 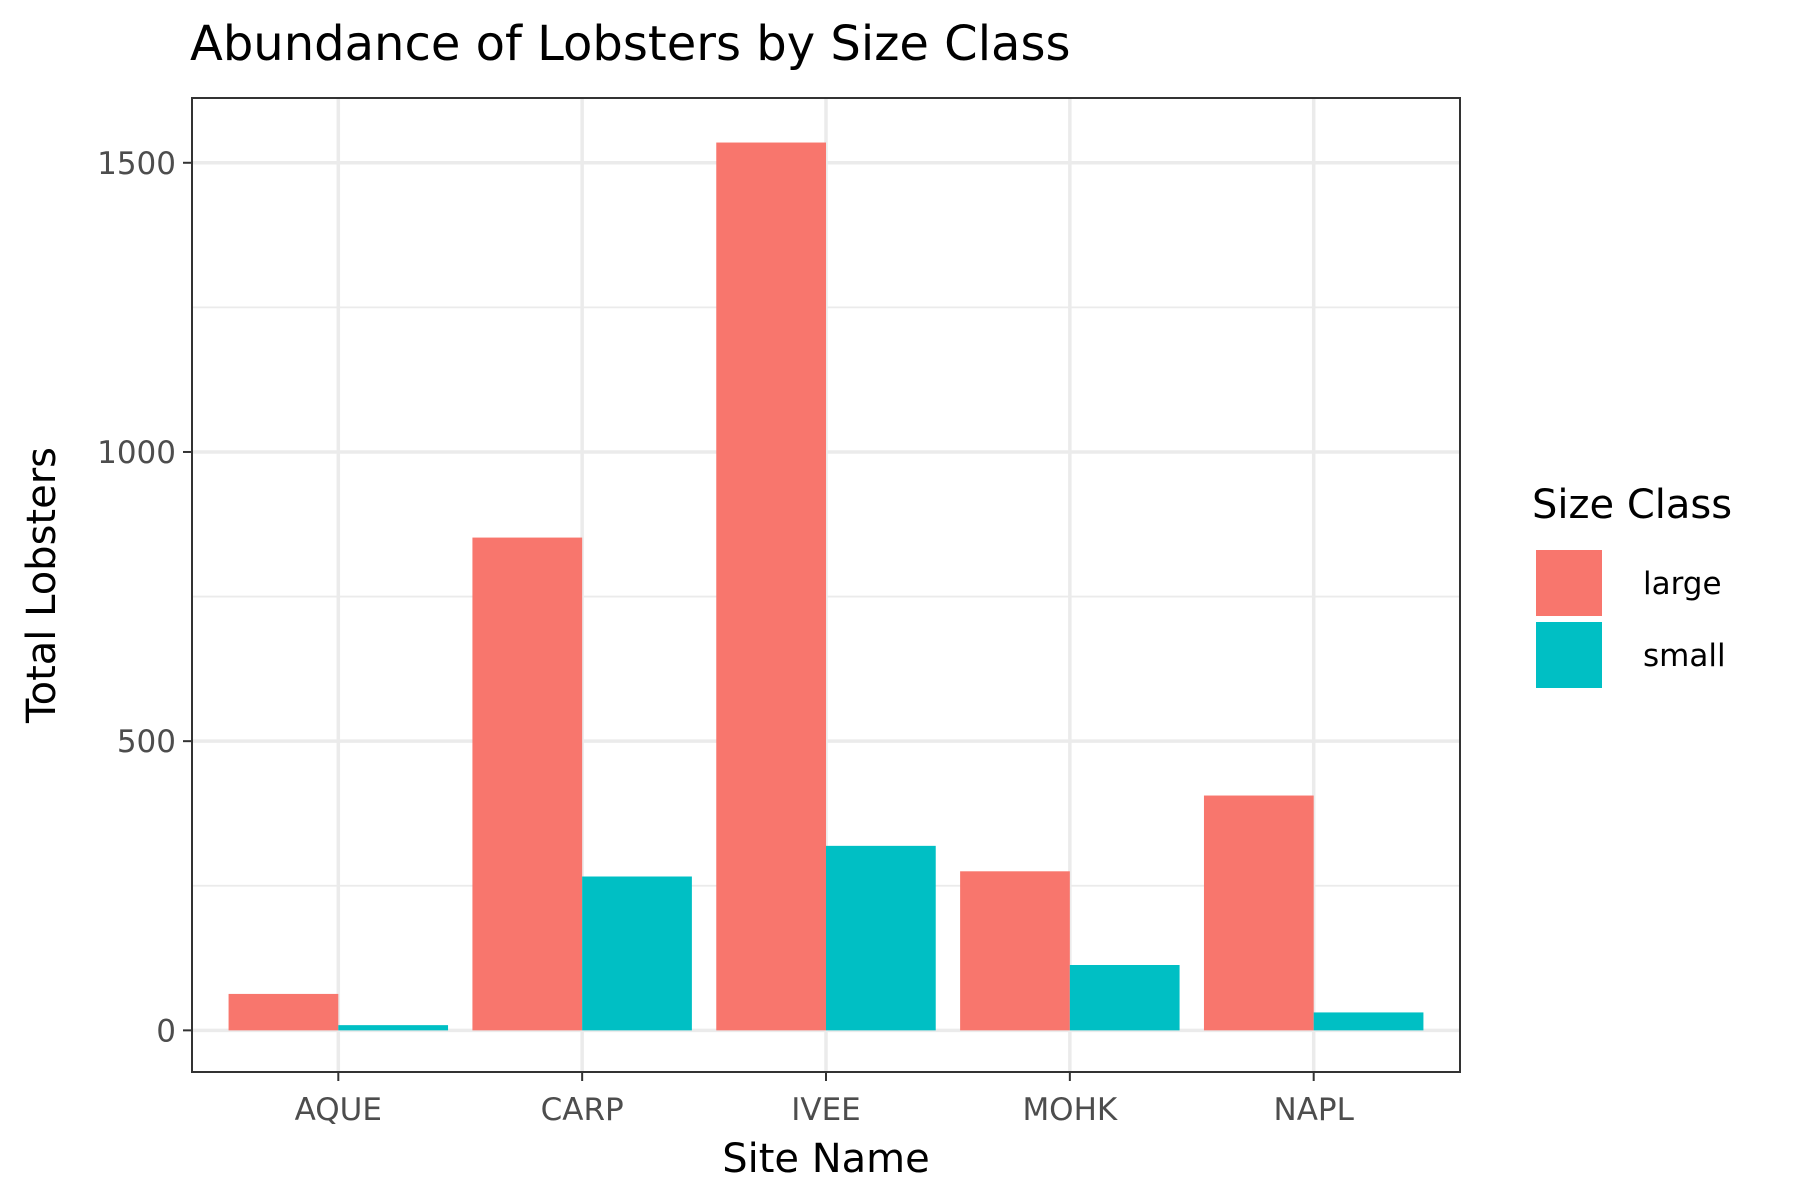 What do you see at coordinates (630, 44) in the screenshot?
I see `chart-title: Abundance of Lobsters by Size Class` at bounding box center [630, 44].